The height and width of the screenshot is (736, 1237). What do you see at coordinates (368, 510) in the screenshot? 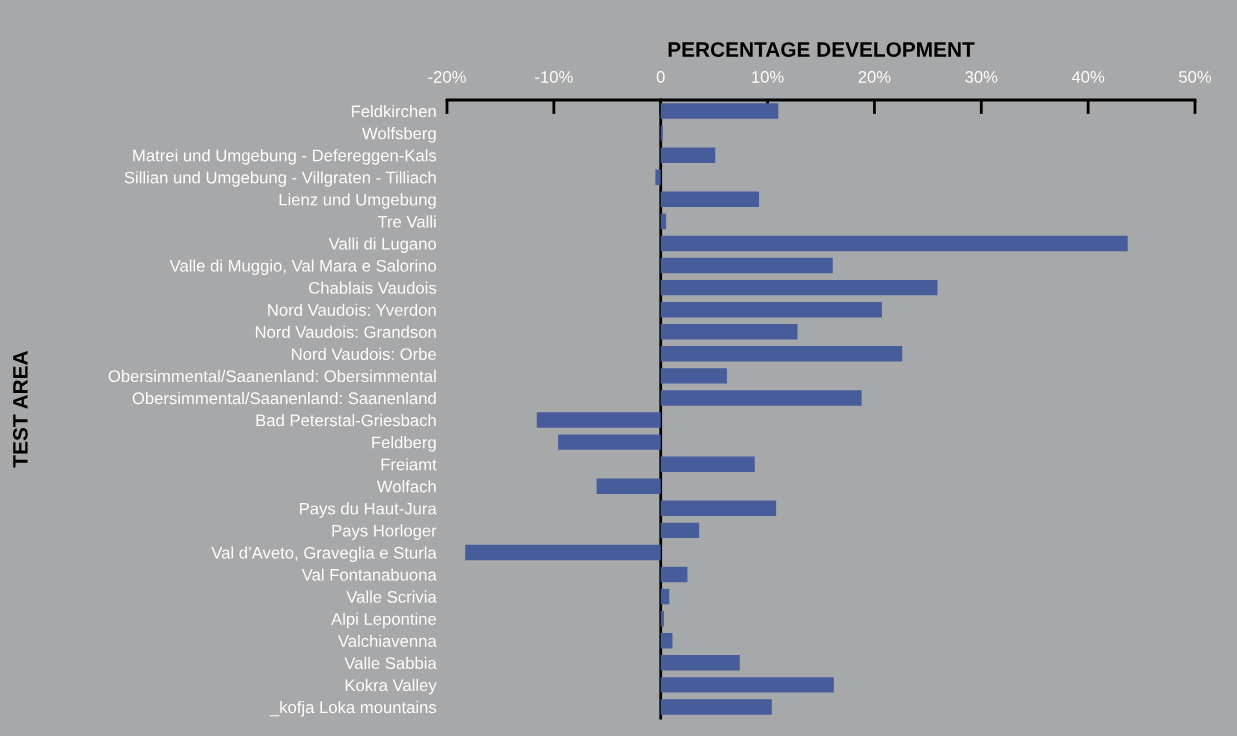
I see `y-tick-label: Pays du Haut-Jura` at bounding box center [368, 510].